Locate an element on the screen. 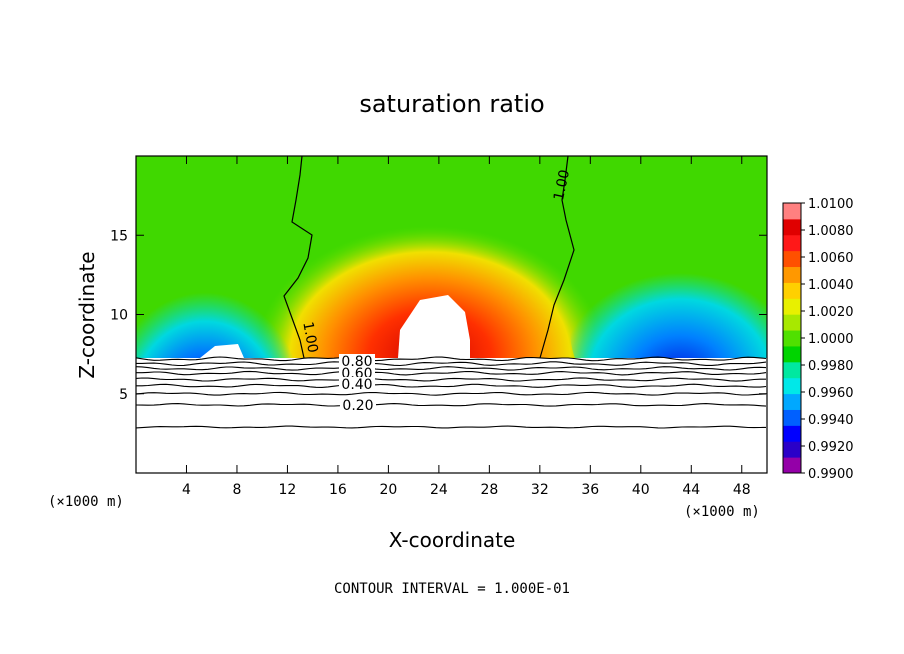  colorbar-label: 1.0020 is located at coordinates (831, 312).